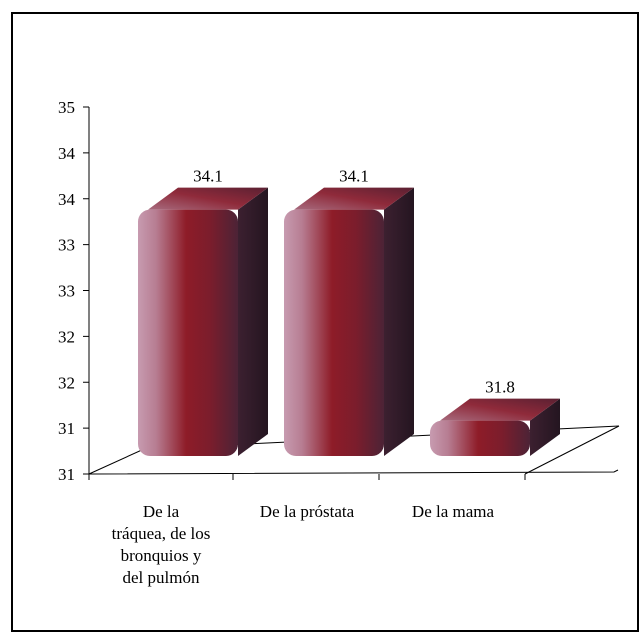 The width and height of the screenshot is (644, 635). I want to click on bar-2: 34.1, so click(349, 311).